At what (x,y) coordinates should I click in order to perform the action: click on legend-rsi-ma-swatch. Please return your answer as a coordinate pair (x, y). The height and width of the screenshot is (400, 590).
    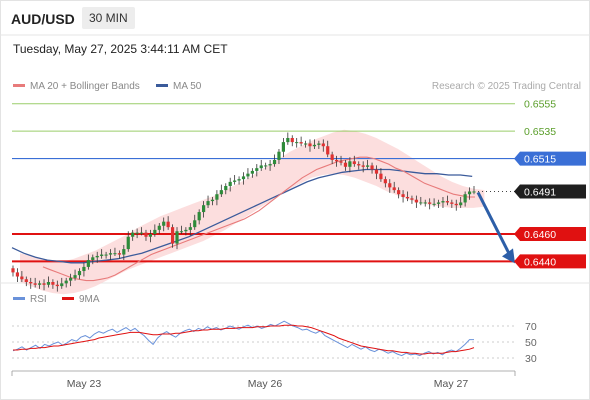
    Looking at the image, I should click on (68, 298).